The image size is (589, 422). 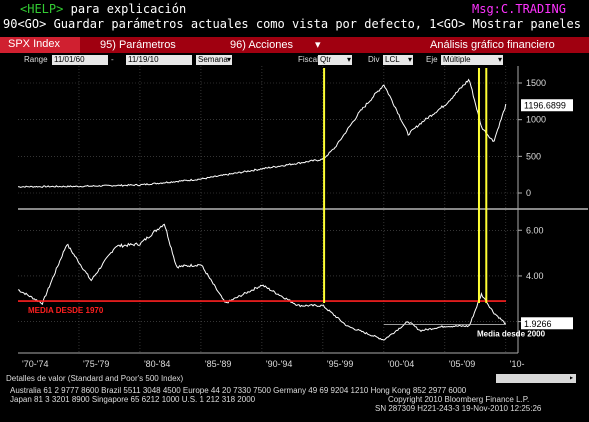 What do you see at coordinates (279, 364) in the screenshot?
I see `x-tick-label: '90-'94` at bounding box center [279, 364].